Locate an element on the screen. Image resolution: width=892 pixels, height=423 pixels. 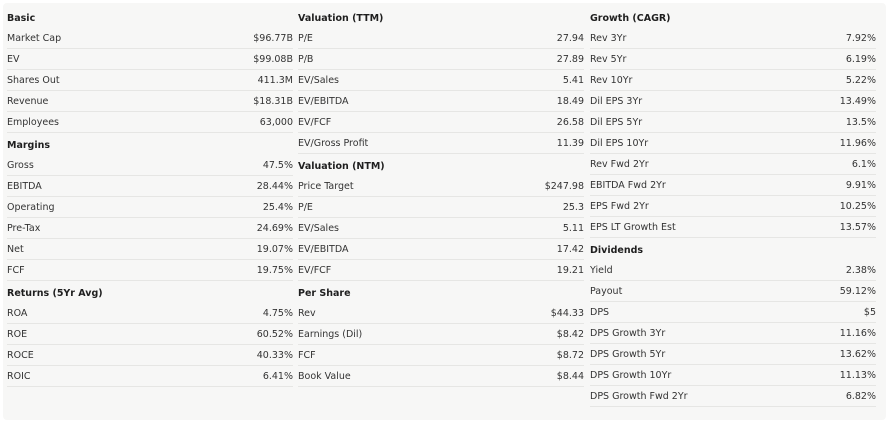
row-label: Rev Fwd 2Yr is located at coordinates (619, 164).